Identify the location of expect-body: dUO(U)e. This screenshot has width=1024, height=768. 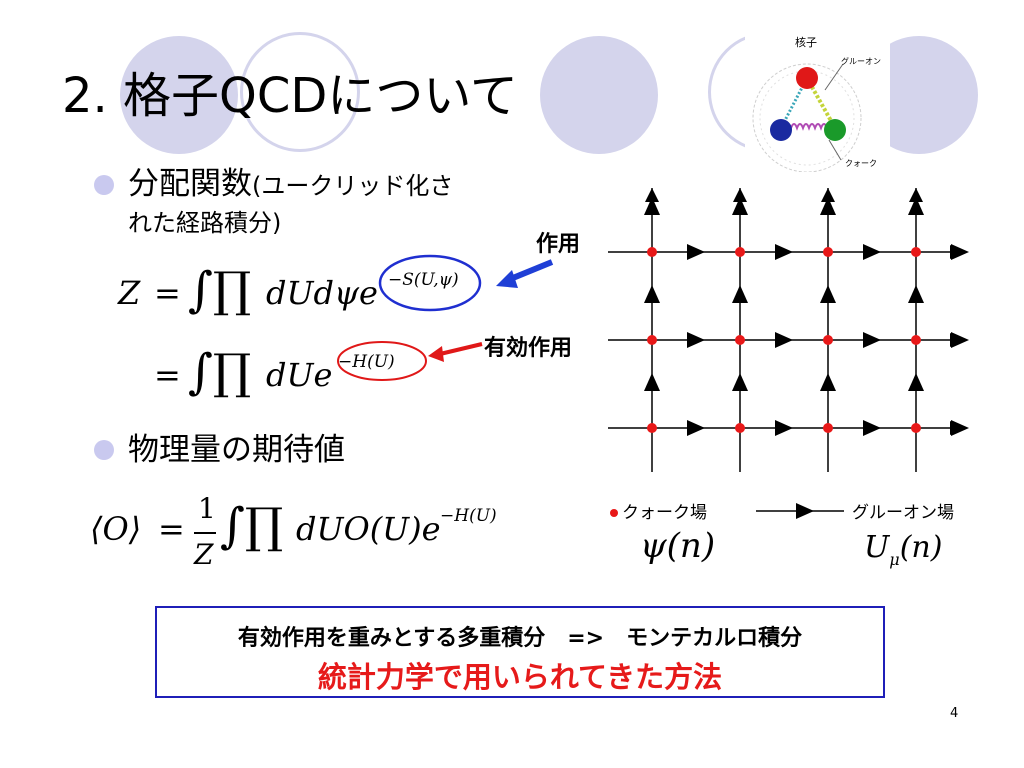
(368, 529).